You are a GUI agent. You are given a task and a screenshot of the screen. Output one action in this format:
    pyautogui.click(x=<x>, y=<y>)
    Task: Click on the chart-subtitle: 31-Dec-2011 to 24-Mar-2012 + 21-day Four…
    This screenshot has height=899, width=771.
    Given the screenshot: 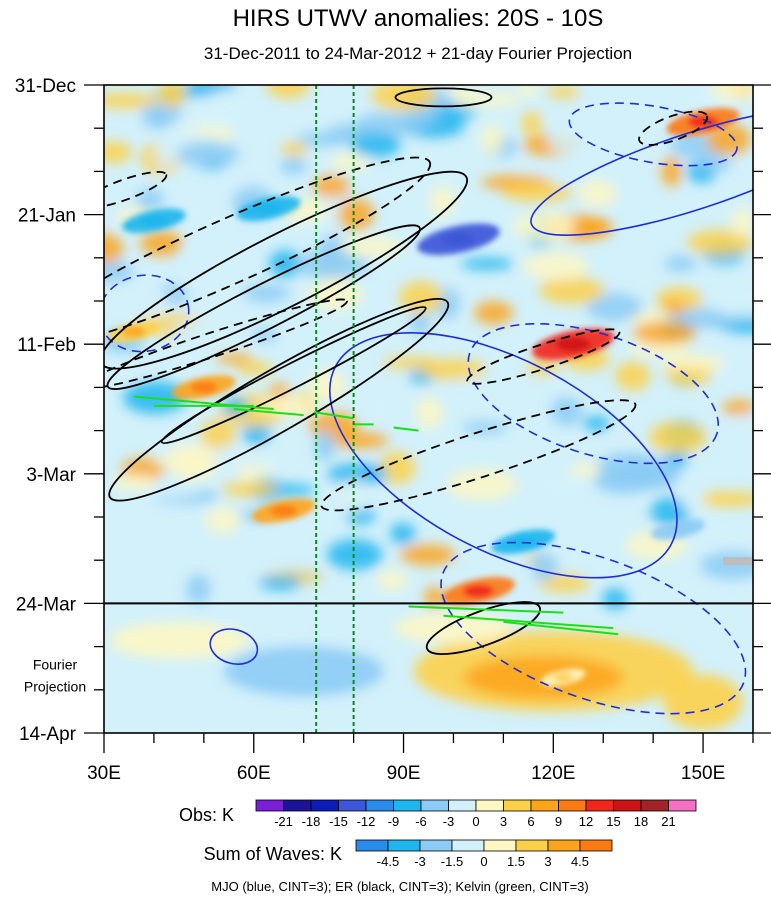 What is the action you would take?
    pyautogui.click(x=418, y=53)
    